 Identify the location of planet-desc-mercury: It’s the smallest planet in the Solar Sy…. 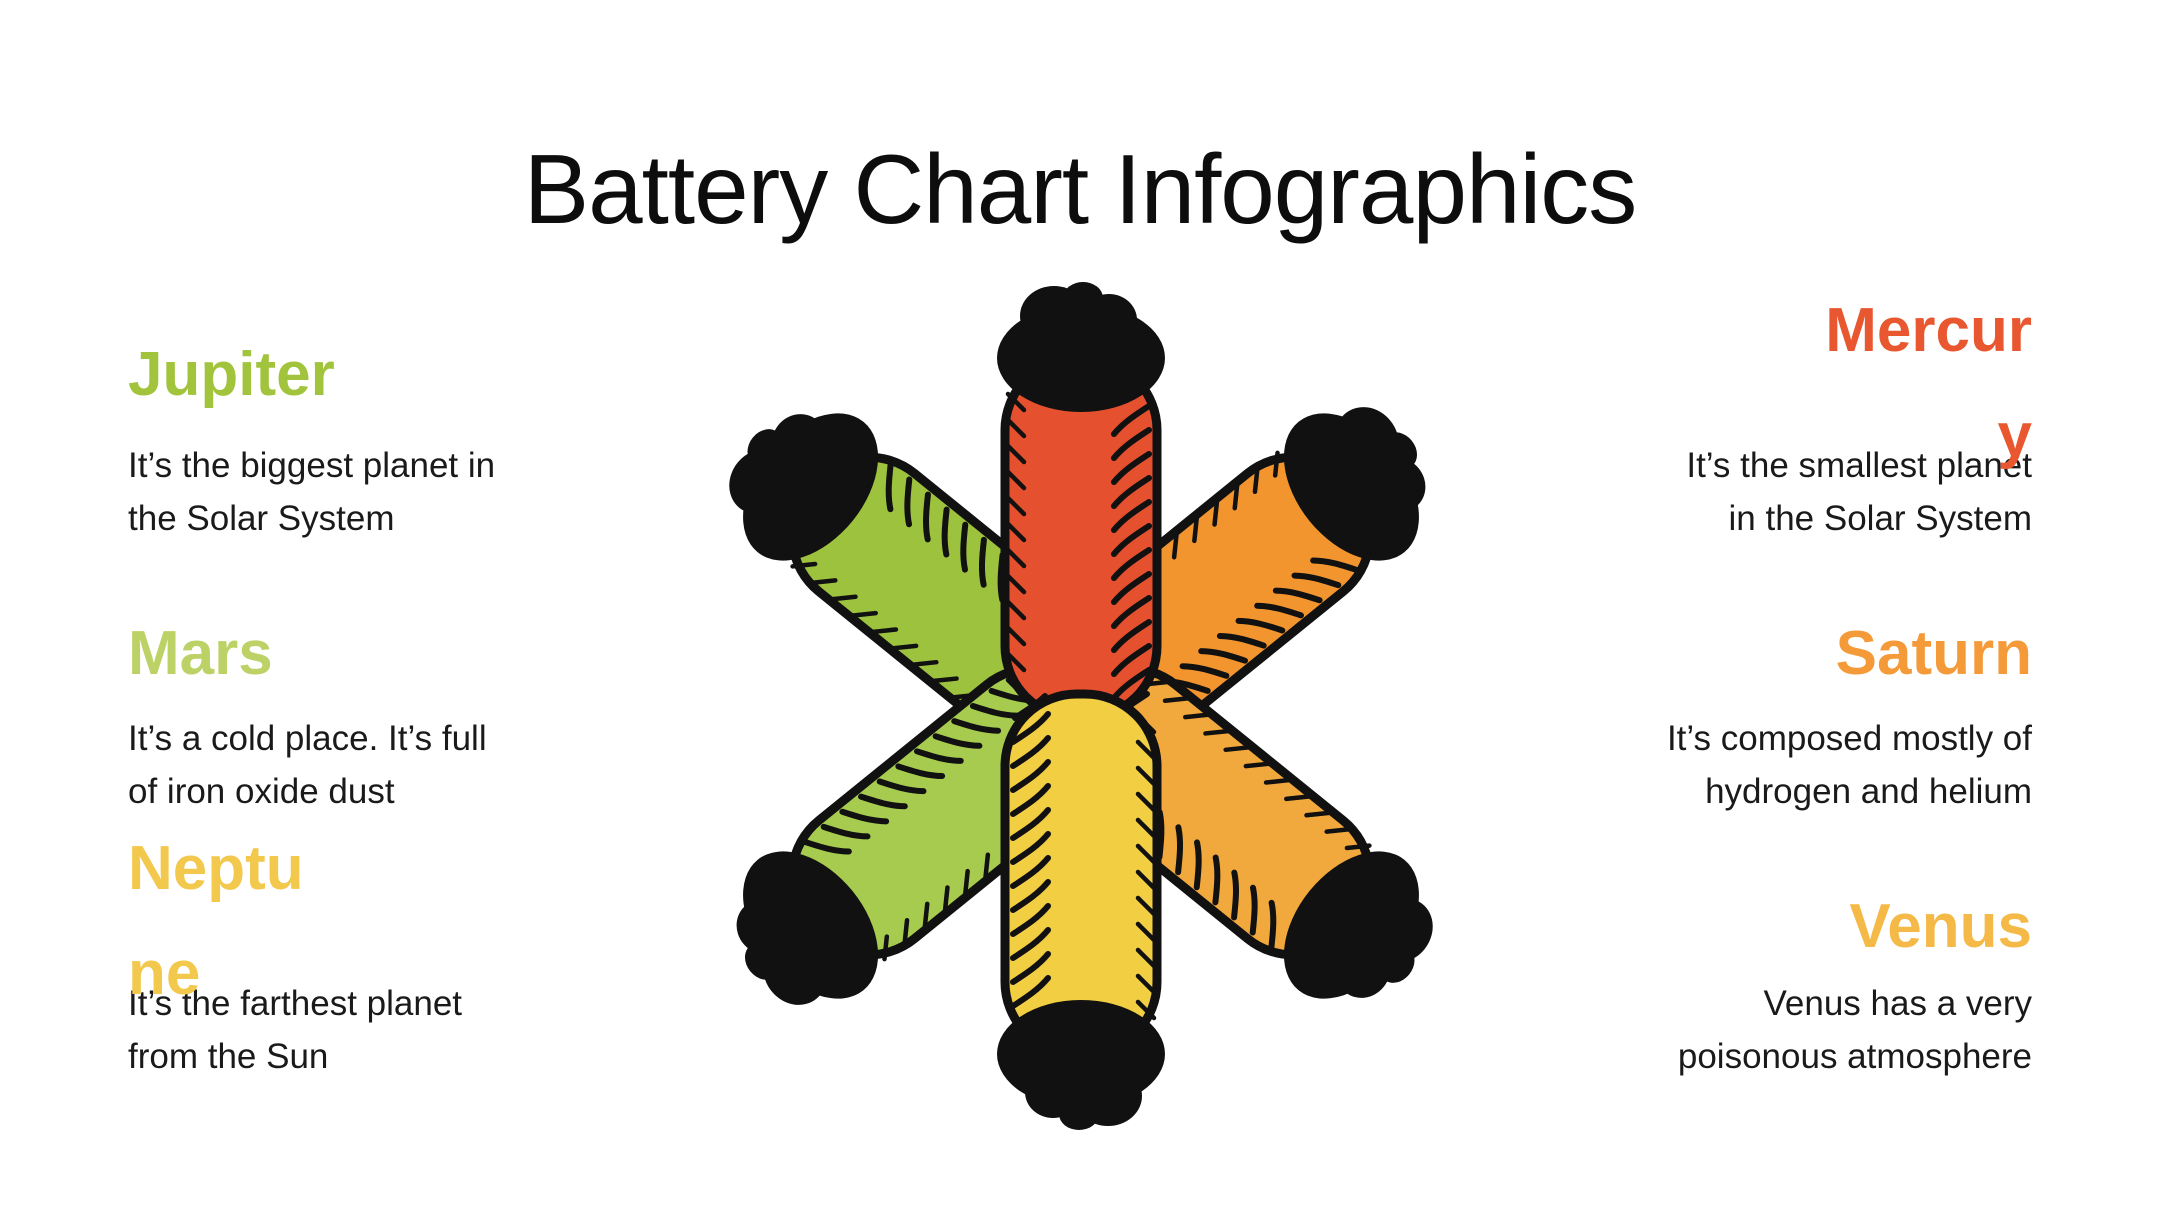
(1859, 492).